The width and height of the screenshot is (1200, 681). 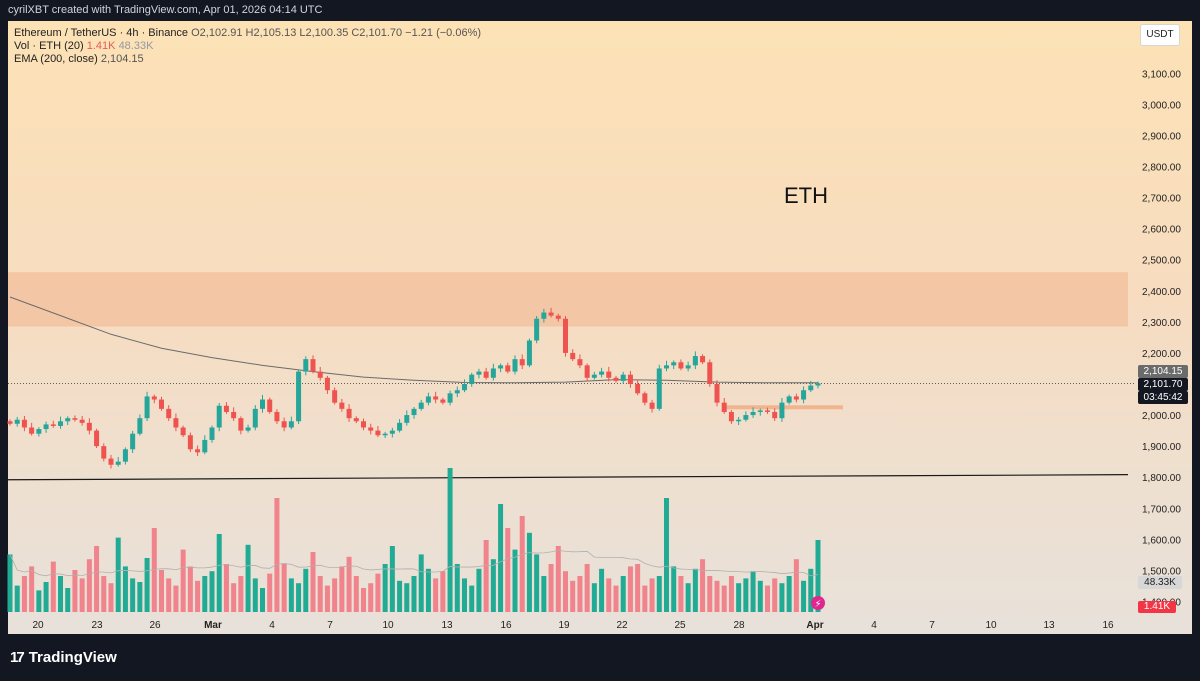 What do you see at coordinates (414, 563) in the screenshot?
I see `volume-ma-line` at bounding box center [414, 563].